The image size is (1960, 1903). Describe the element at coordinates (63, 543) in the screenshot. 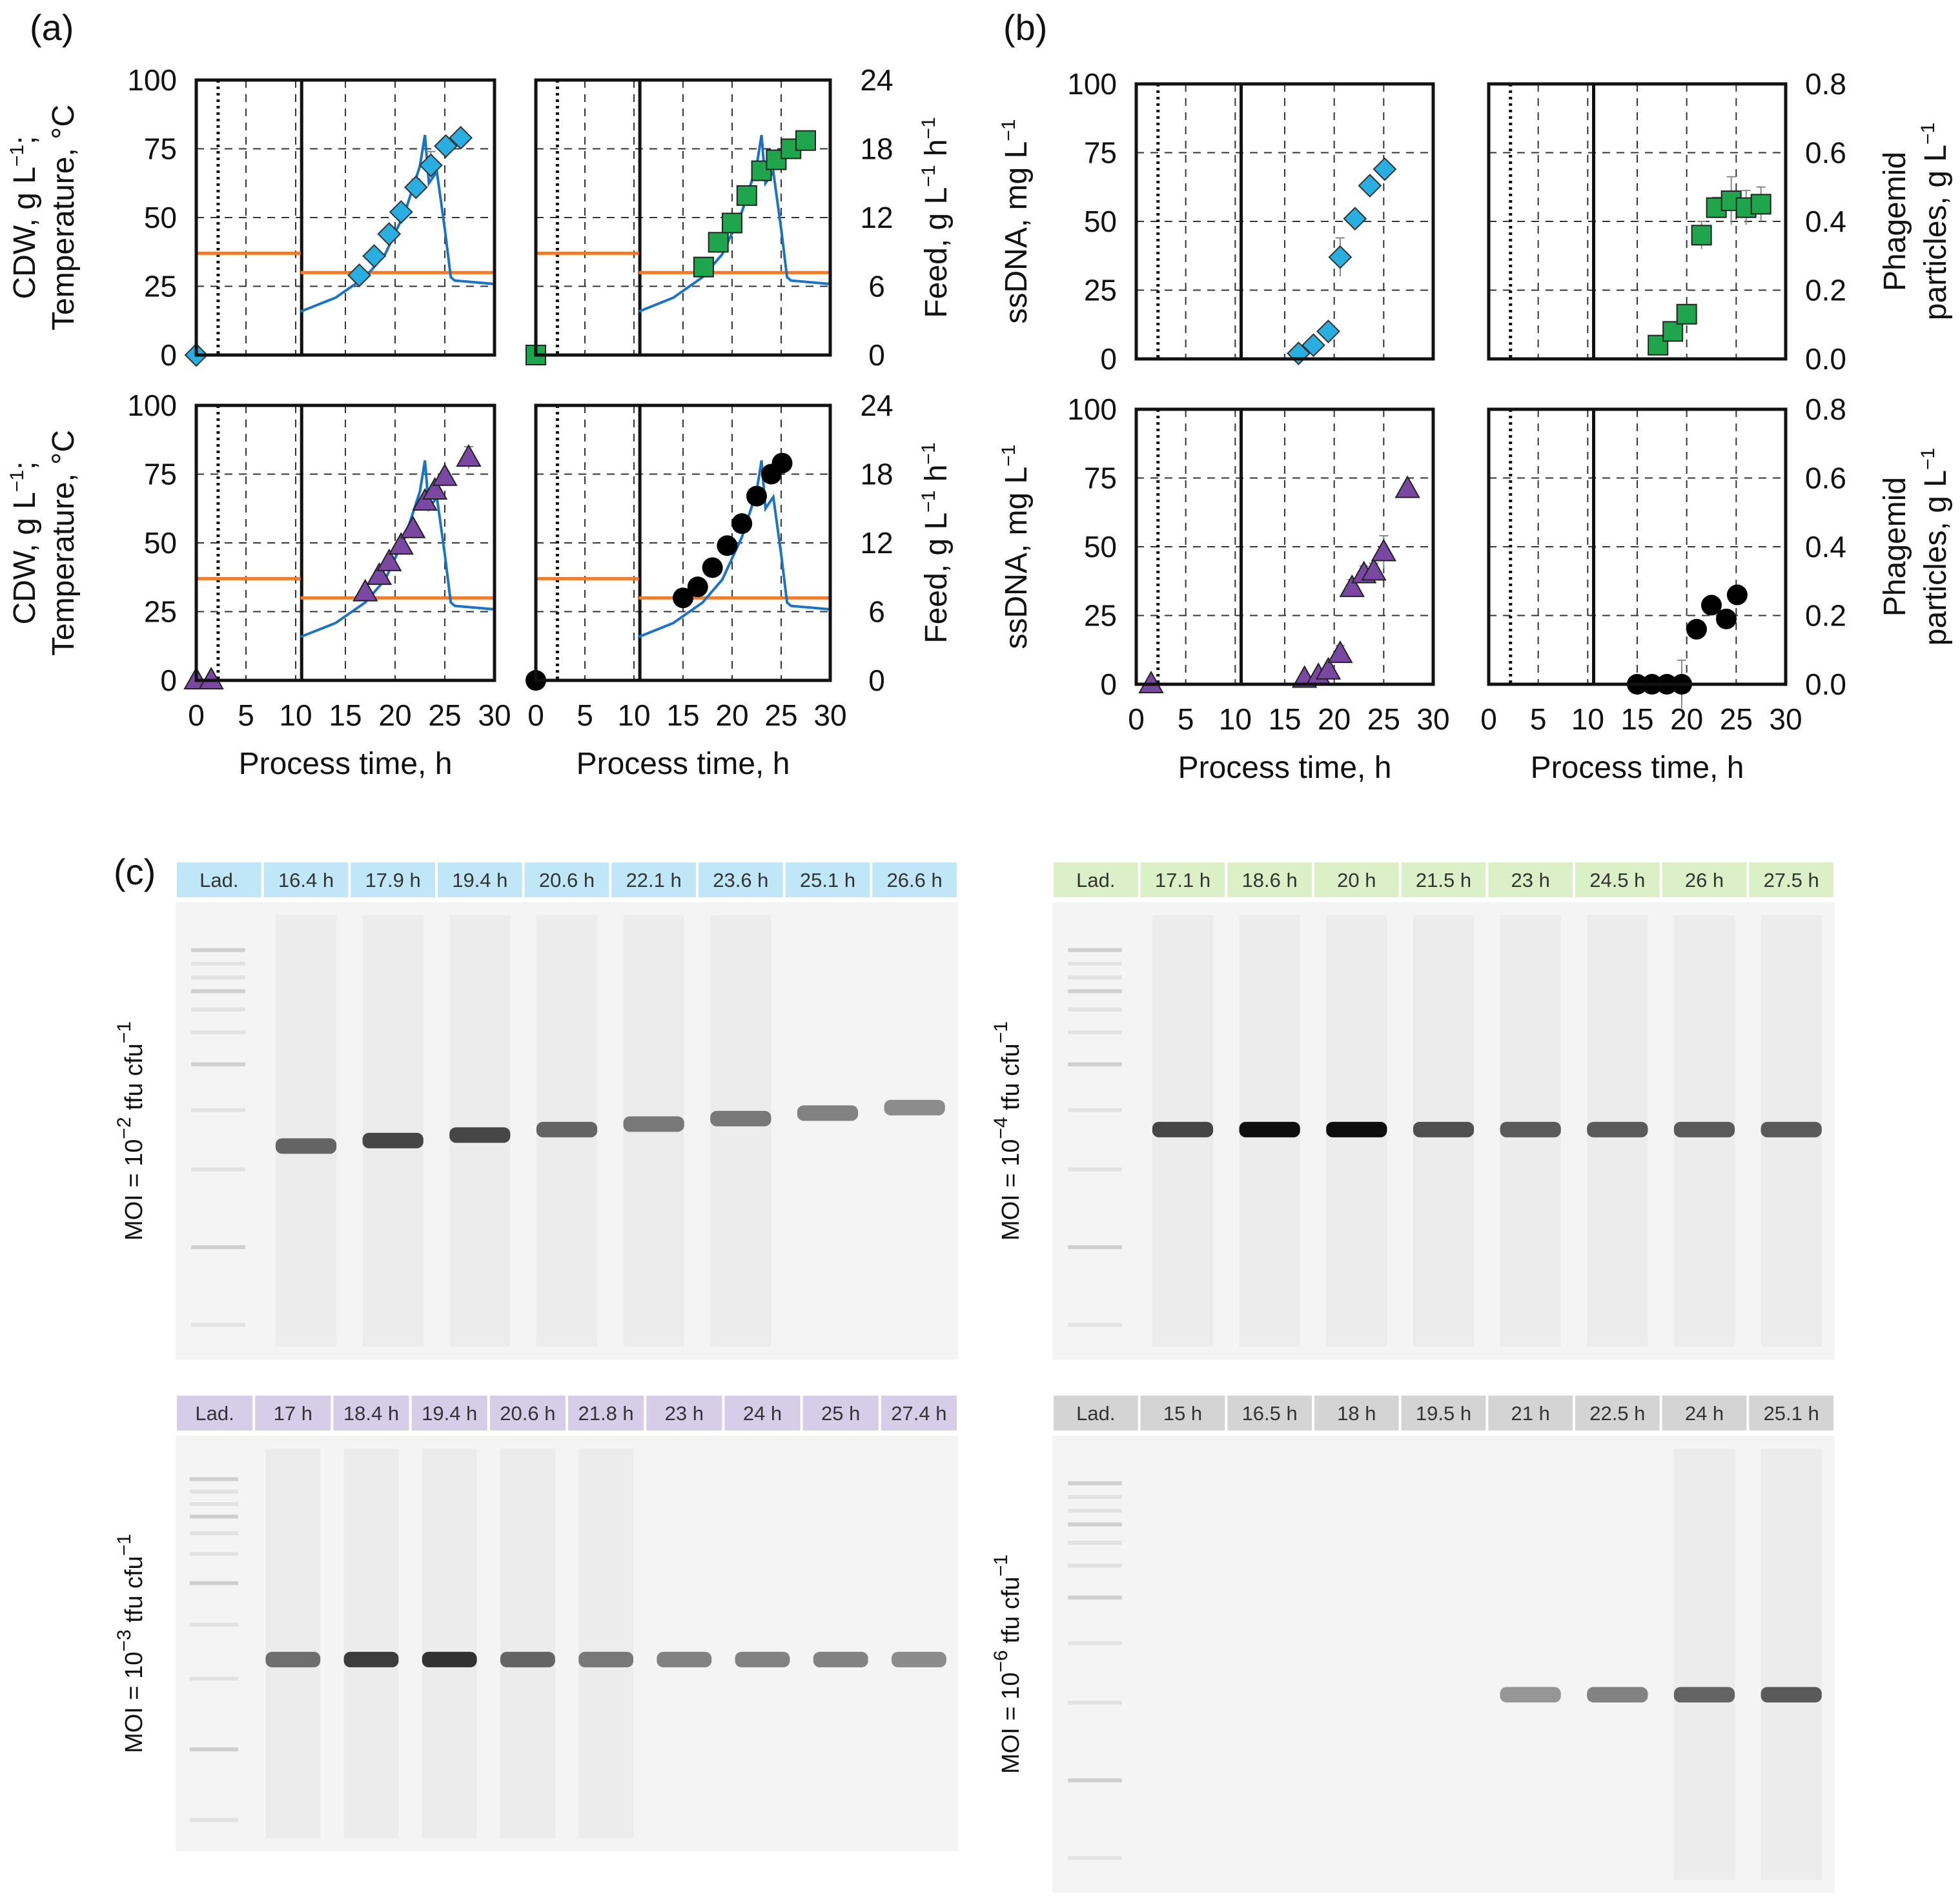

I see `temperature-axis-label: Temperature, °C` at that location.